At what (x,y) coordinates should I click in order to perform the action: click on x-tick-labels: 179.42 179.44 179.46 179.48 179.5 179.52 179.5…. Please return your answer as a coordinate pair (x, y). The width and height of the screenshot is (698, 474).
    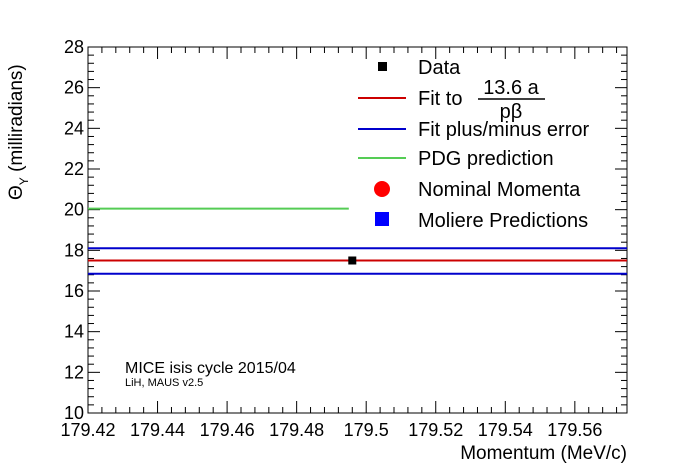
    Looking at the image, I should click on (331, 430).